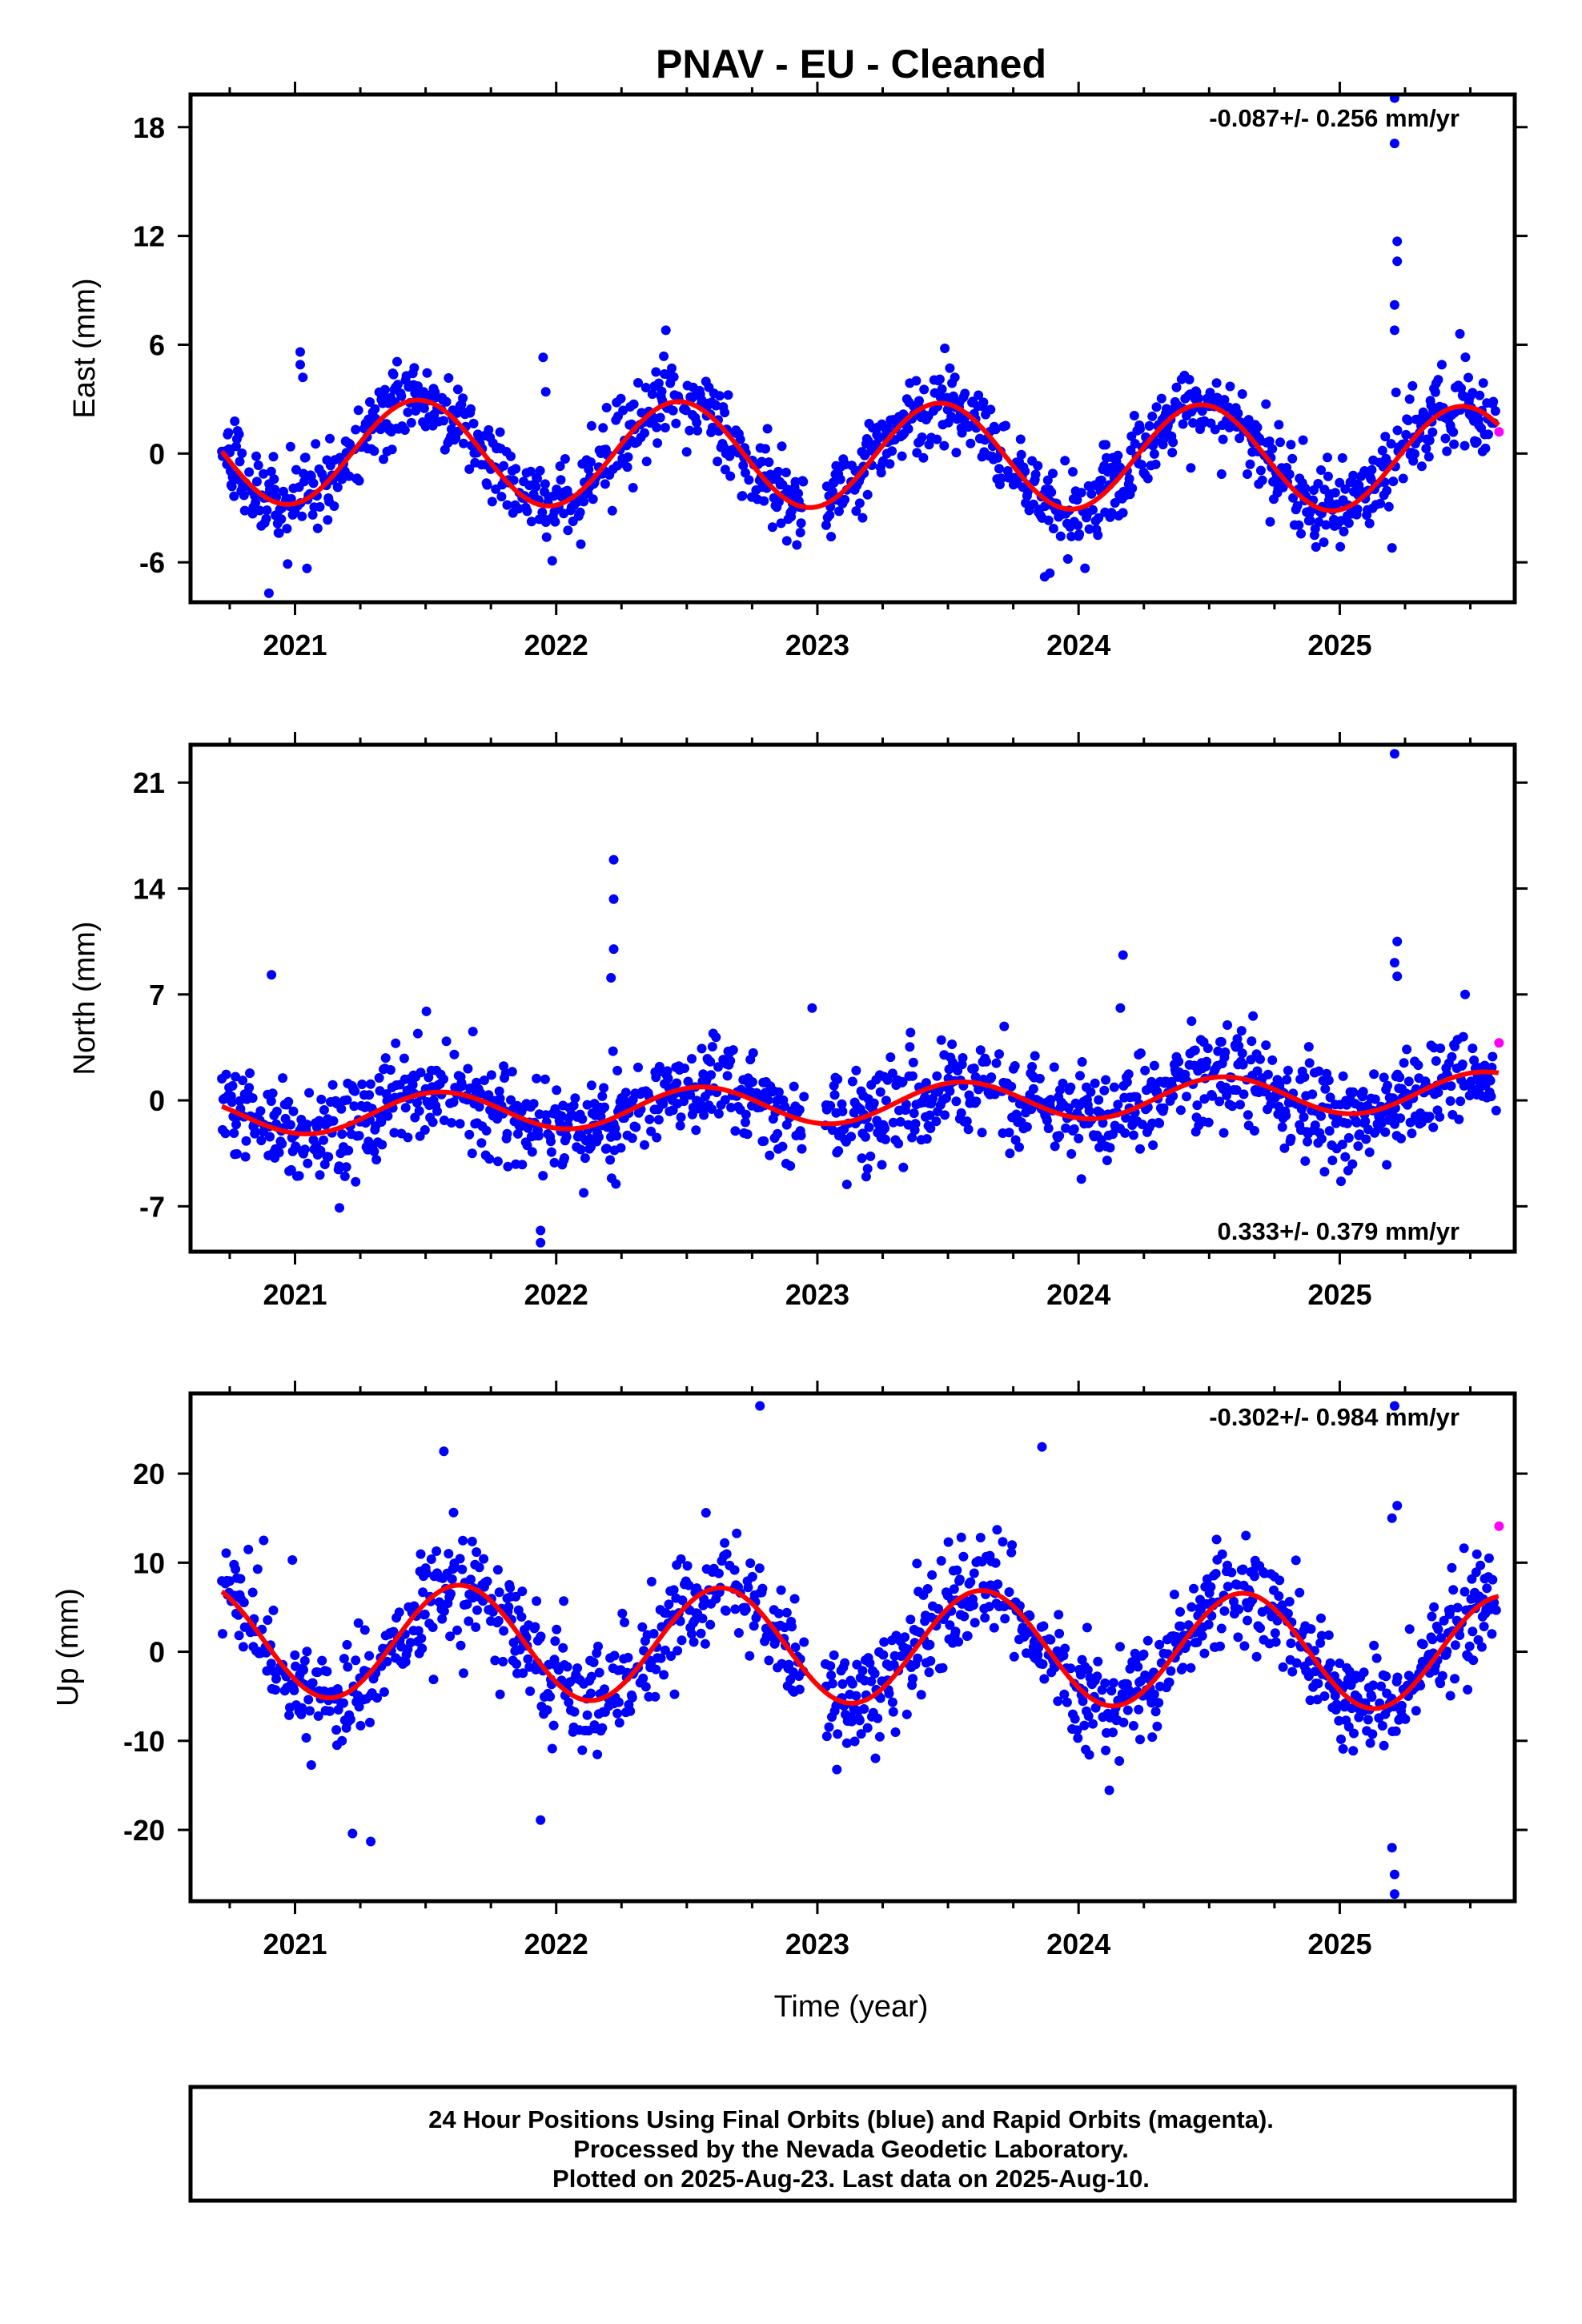 This screenshot has height=2324, width=1582. What do you see at coordinates (157, 995) in the screenshot?
I see `y-tick-label: 7` at bounding box center [157, 995].